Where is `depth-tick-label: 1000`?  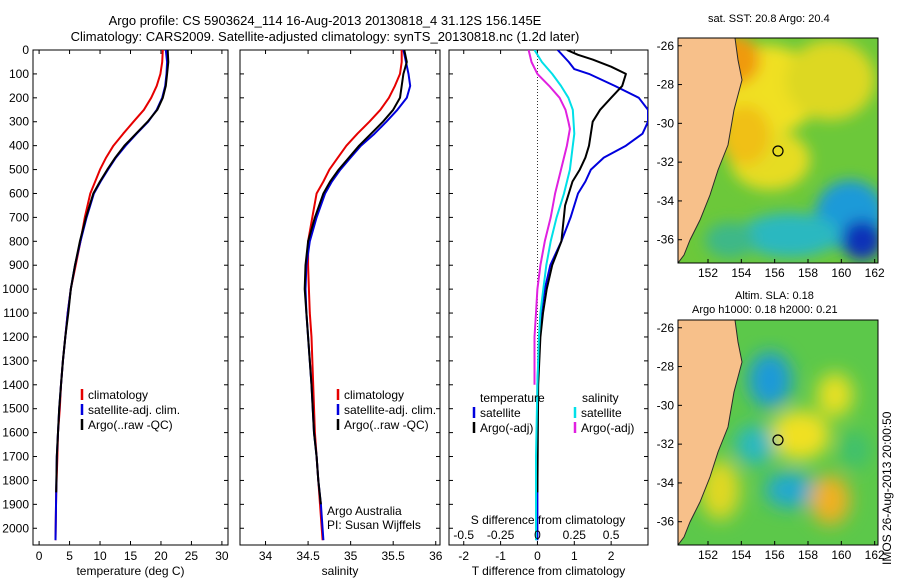
depth-tick-label: 1000 is located at coordinates (15, 289).